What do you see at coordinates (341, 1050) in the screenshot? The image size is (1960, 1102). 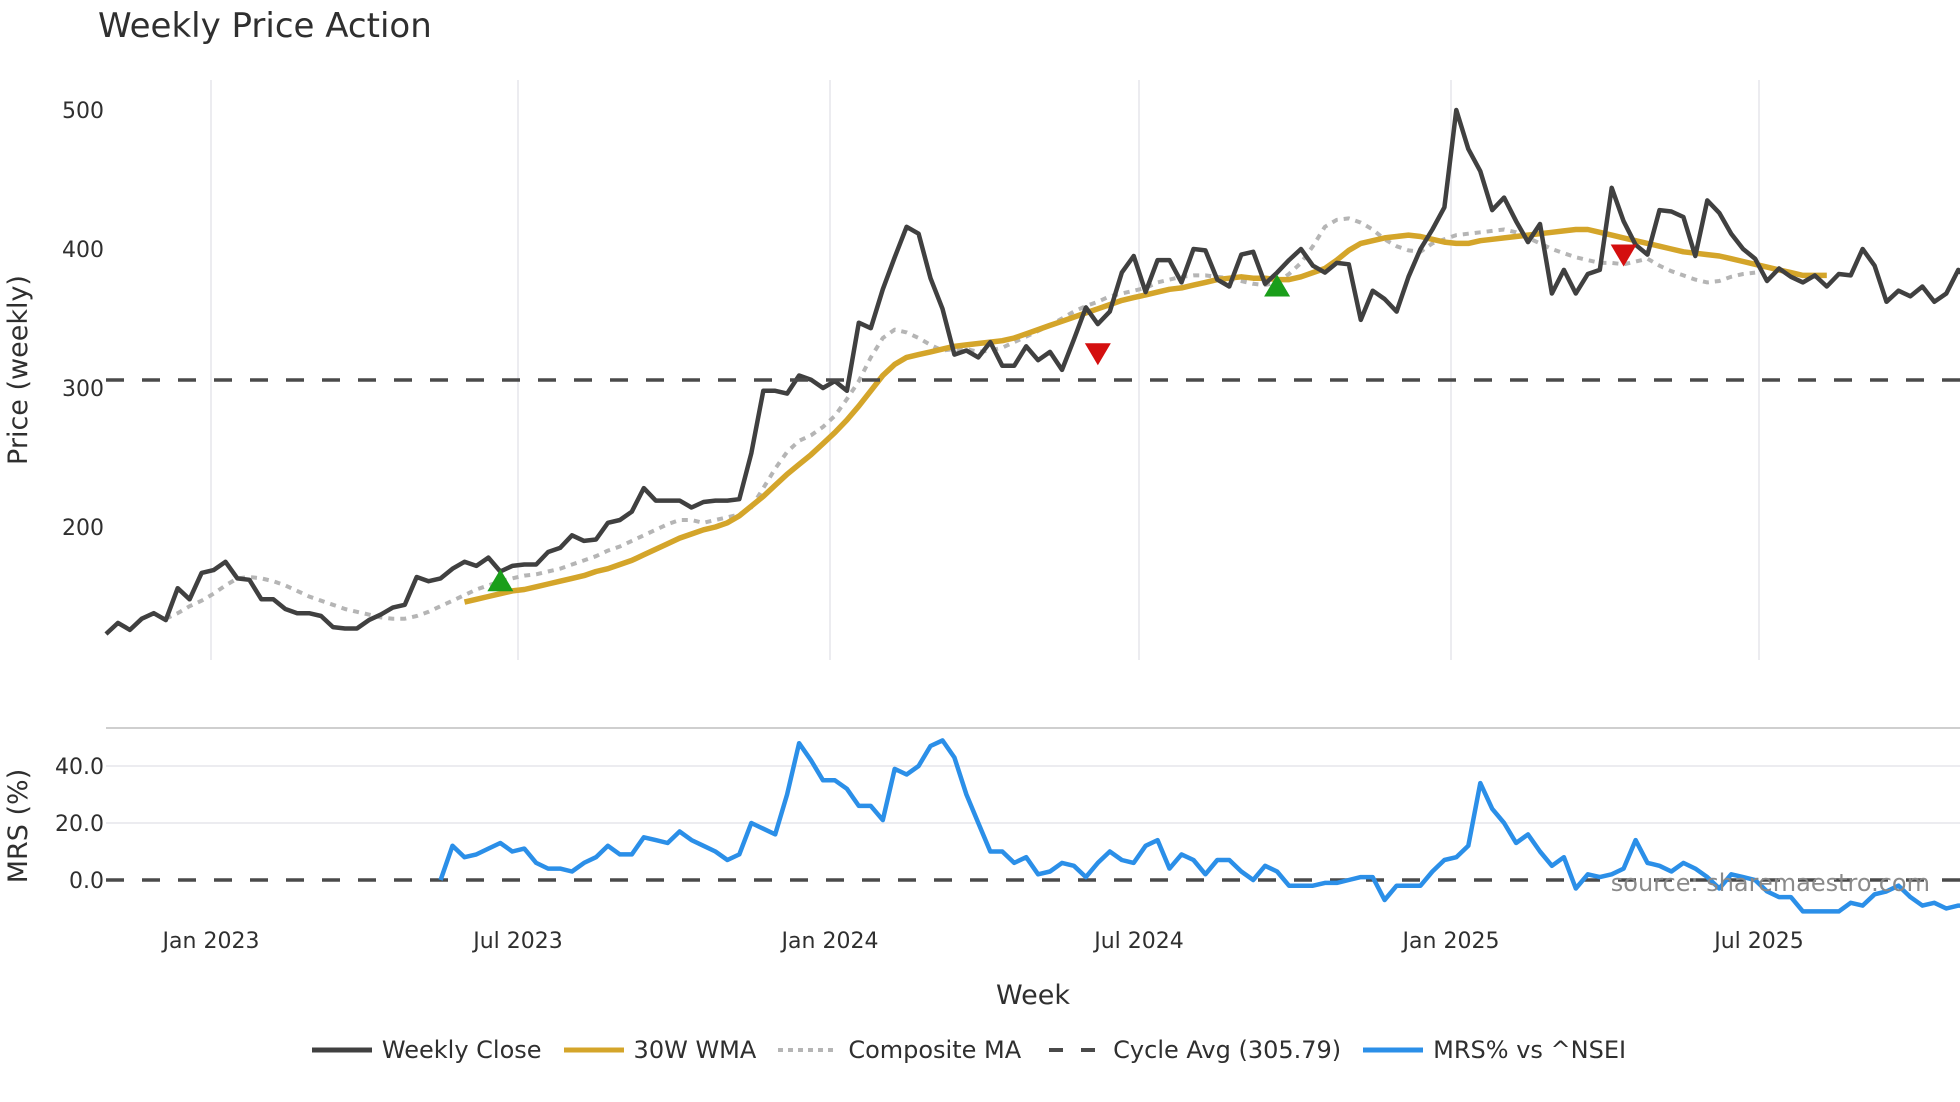 I see `legend-swatch-solid-dark` at bounding box center [341, 1050].